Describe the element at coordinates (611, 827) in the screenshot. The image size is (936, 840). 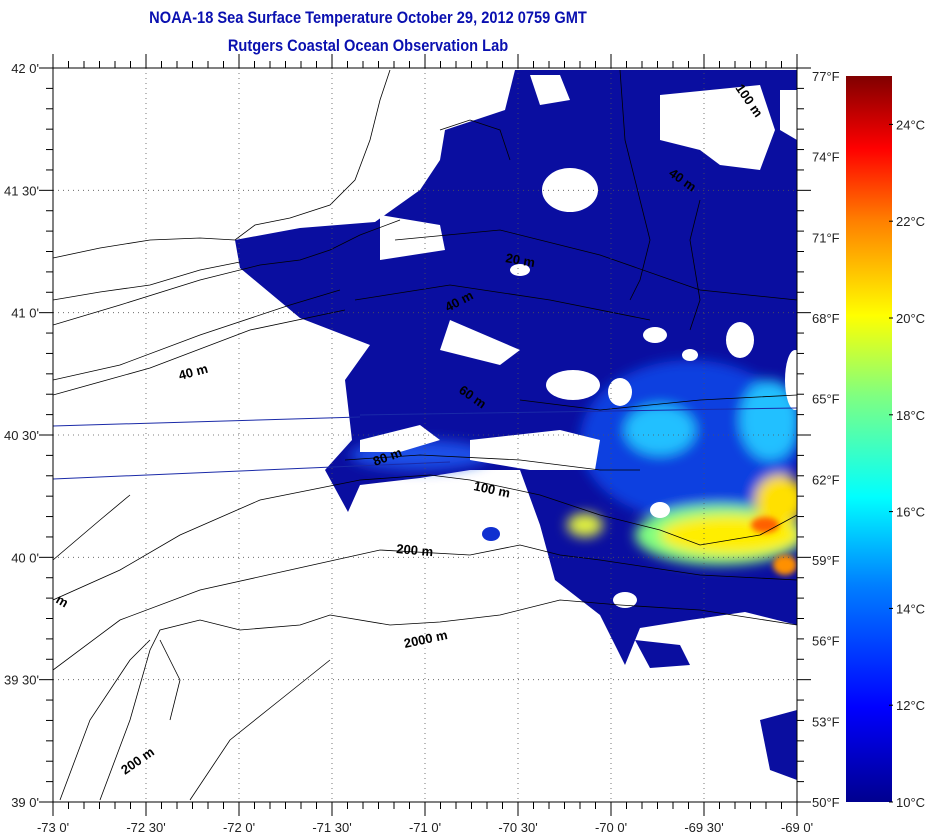
I see `x-tick-label: -70 0'` at that location.